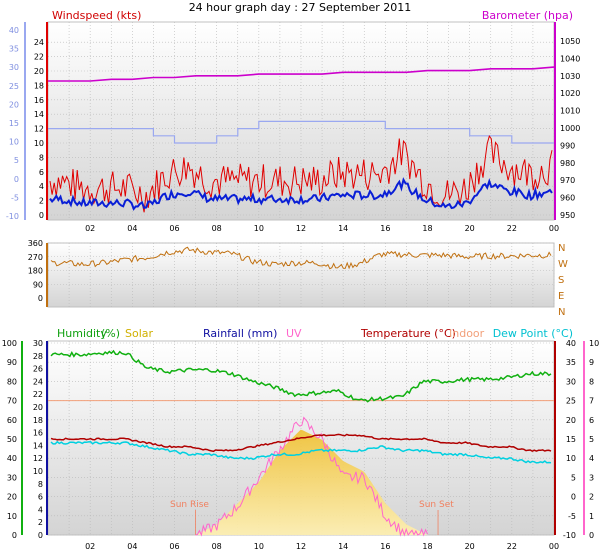 The width and height of the screenshot is (600, 555). Describe the element at coordinates (301, 74) in the screenshot. I see `barometer-line` at that location.